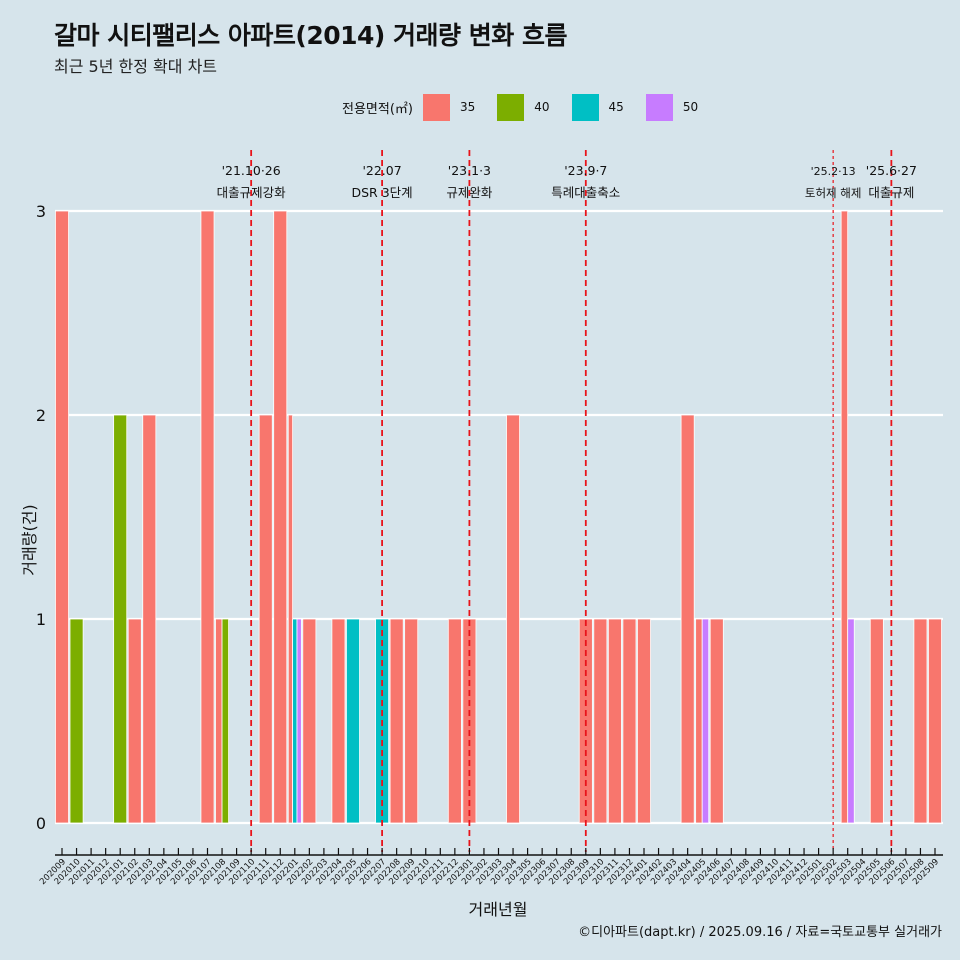 The width and height of the screenshot is (960, 960). Describe the element at coordinates (29, 540) in the screenshot. I see `y-axis-title: 거래량(건)` at that location.